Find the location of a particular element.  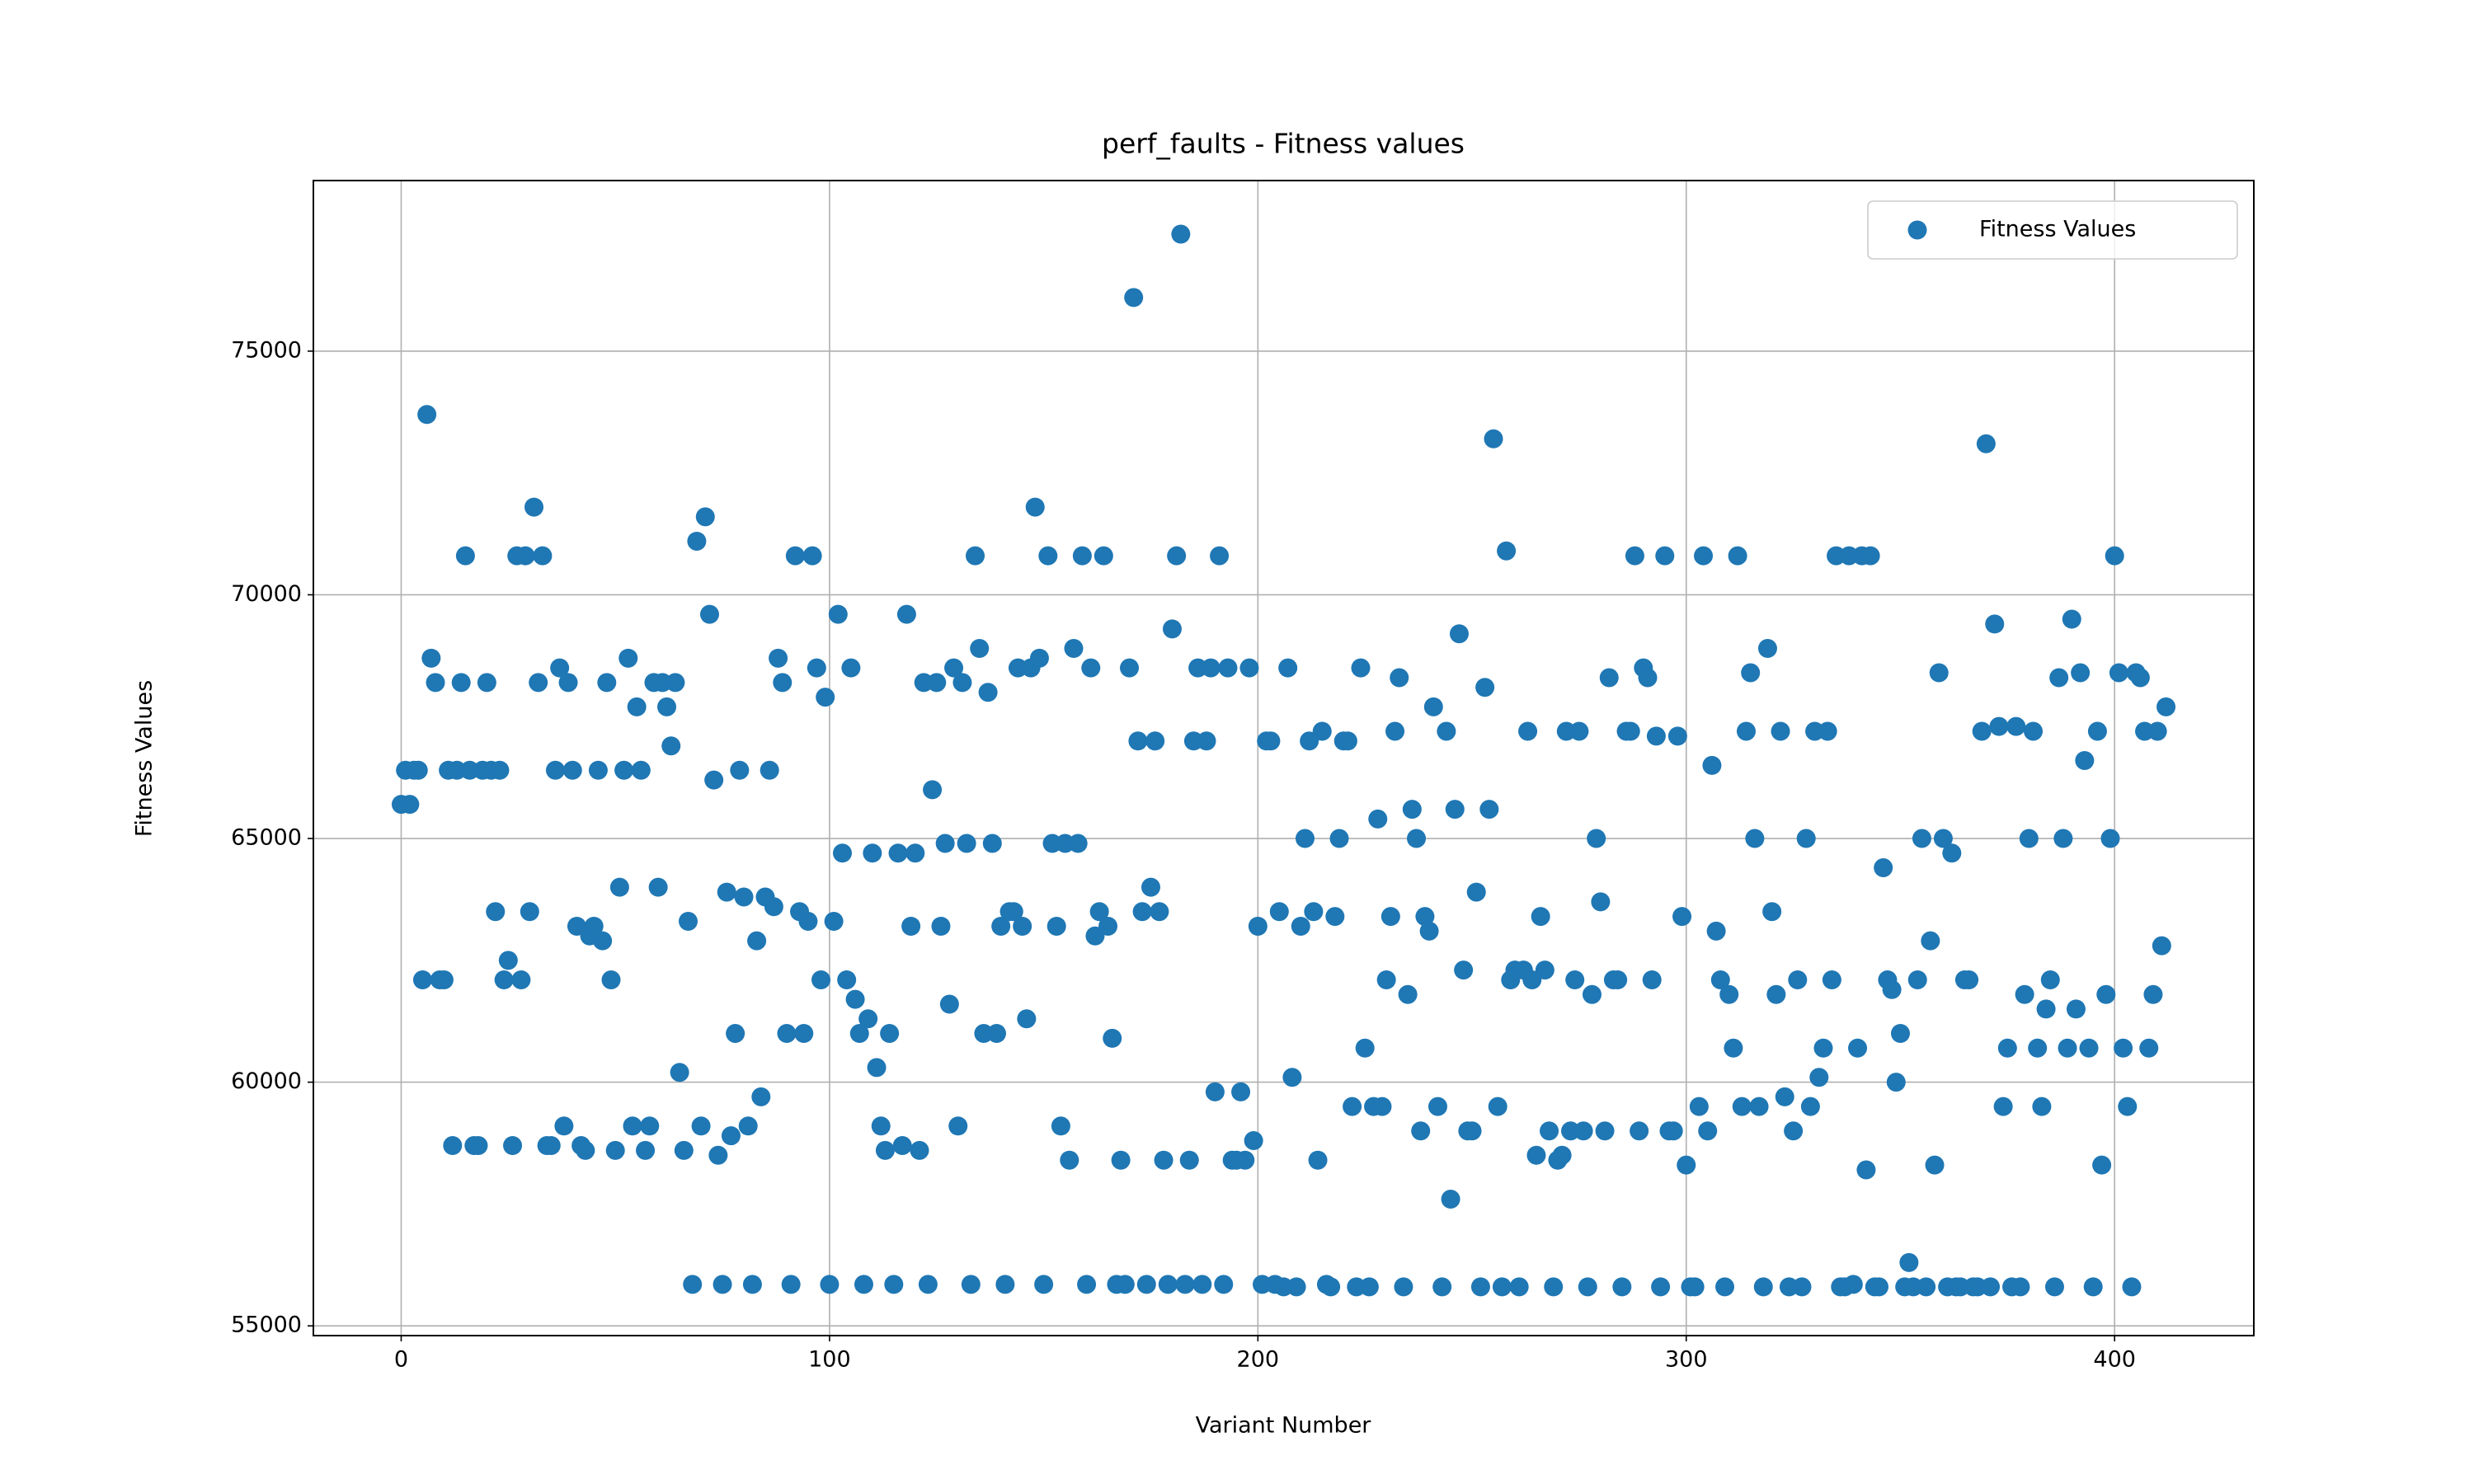

x-tick-label: 0 is located at coordinates (401, 1360).